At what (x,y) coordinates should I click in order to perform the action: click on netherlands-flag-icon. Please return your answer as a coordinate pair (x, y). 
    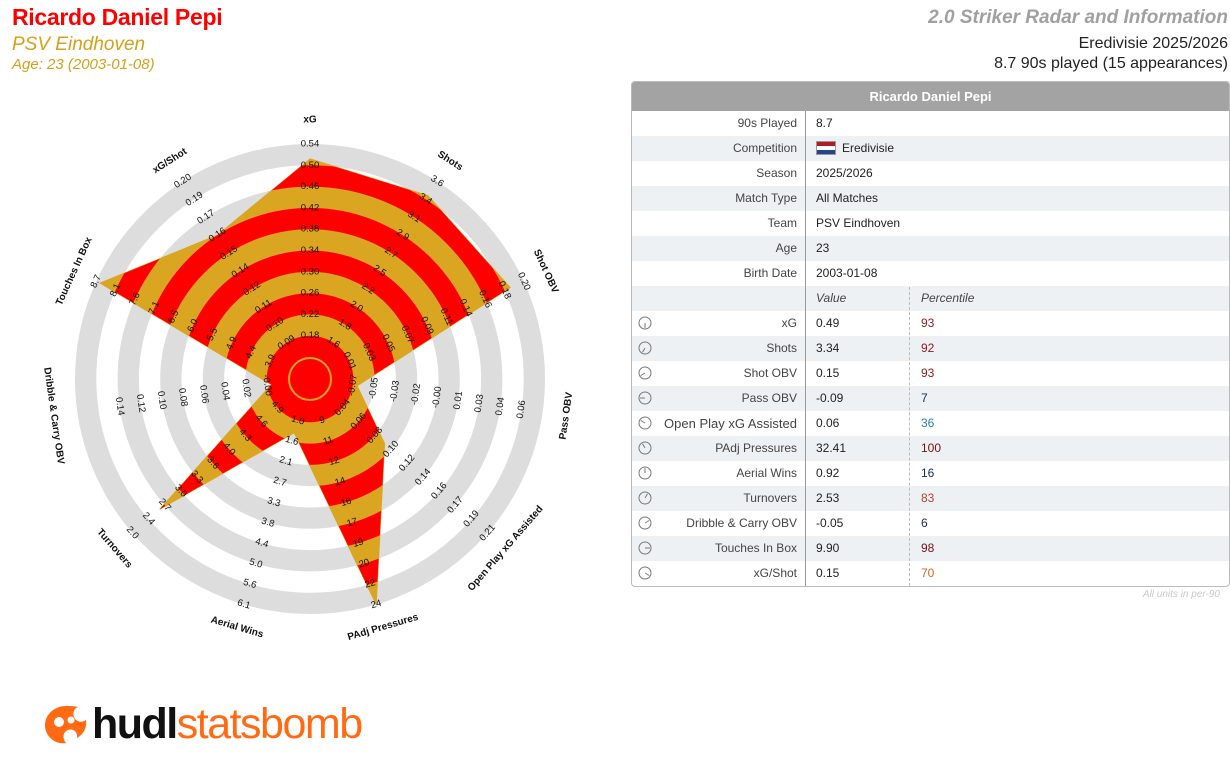
    Looking at the image, I should click on (826, 148).